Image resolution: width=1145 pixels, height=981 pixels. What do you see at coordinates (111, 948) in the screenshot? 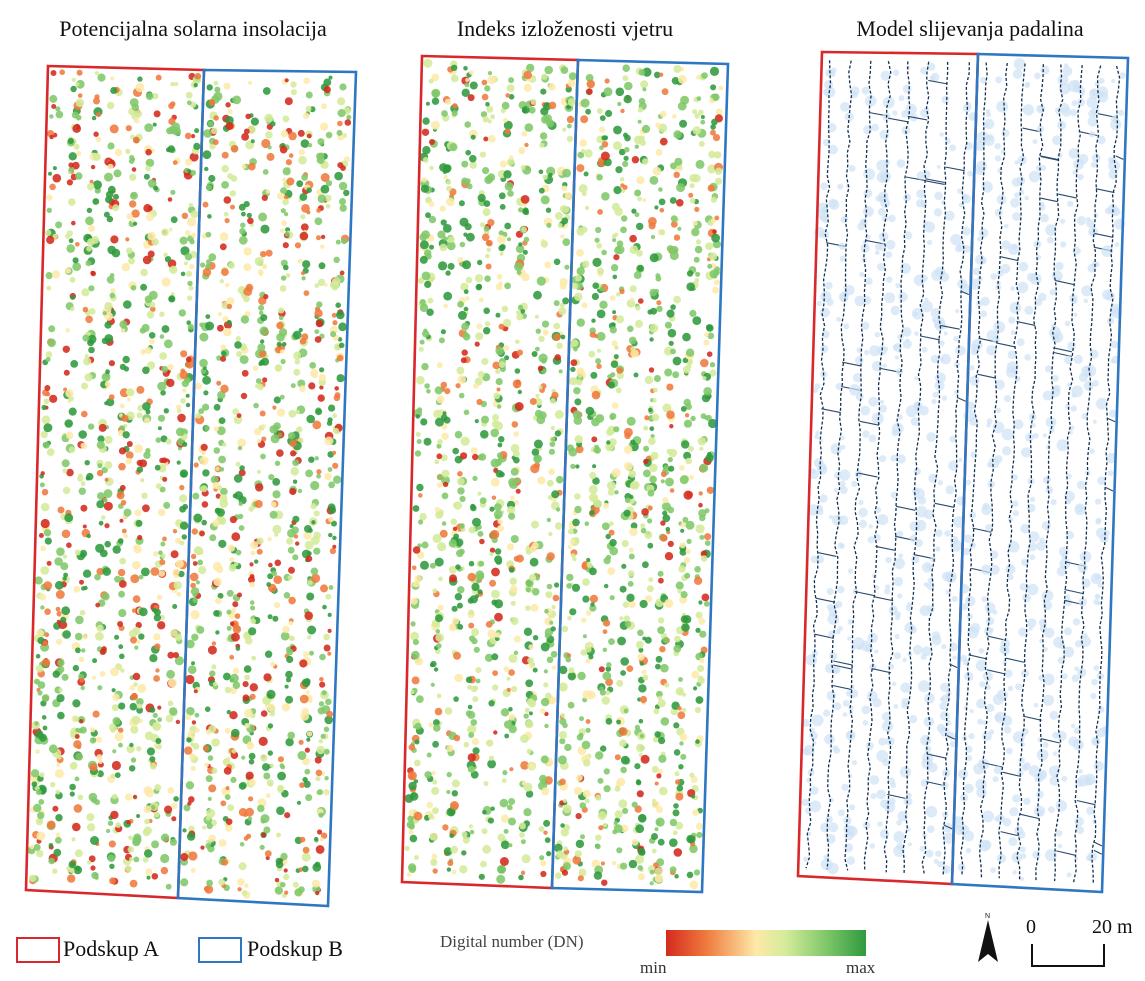
I see `legend-label-subset-a: Podskup A` at bounding box center [111, 948].